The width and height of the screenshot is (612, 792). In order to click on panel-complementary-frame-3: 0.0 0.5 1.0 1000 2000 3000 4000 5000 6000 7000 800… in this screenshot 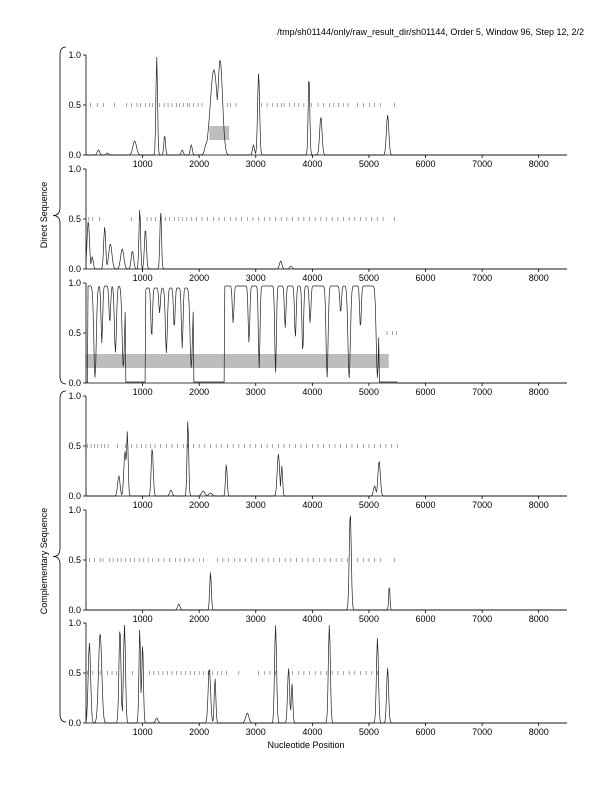, I will do `click(317, 677)`.